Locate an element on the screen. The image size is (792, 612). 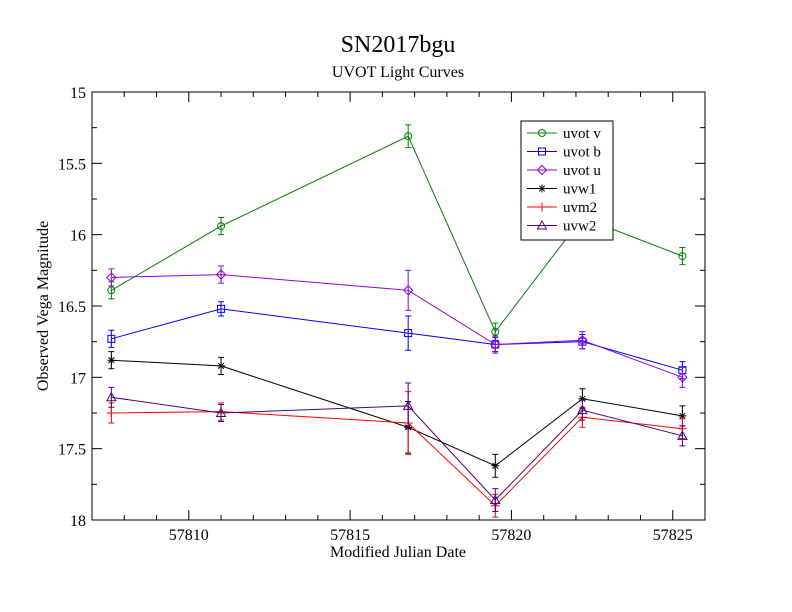
y-tick-label: 16 is located at coordinates (78, 236).